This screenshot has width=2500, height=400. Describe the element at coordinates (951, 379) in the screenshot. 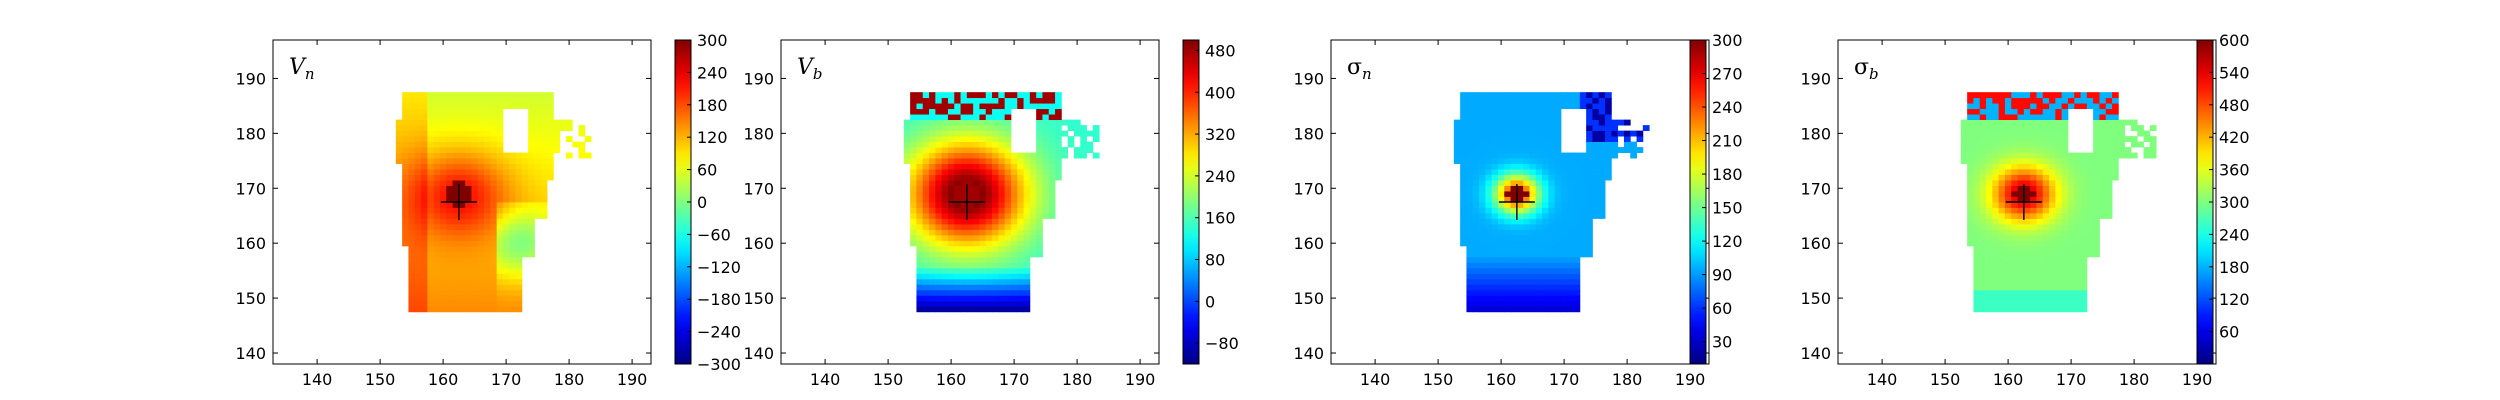

I see `x-tick-label: 160` at that location.